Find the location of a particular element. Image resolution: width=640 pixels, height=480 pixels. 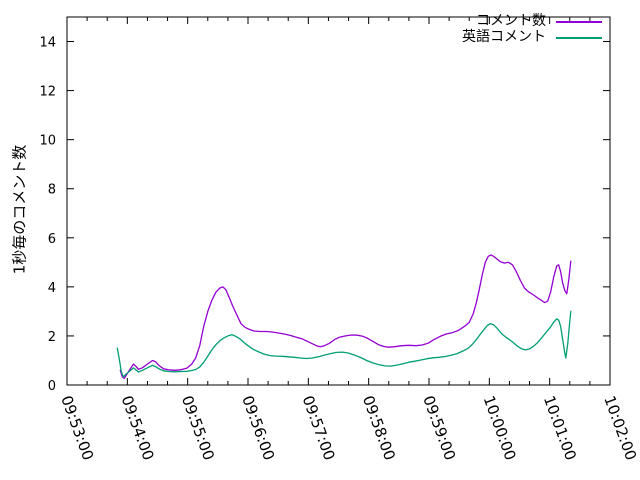

legend-item-english-comments: 英語コメント is located at coordinates (532, 37).